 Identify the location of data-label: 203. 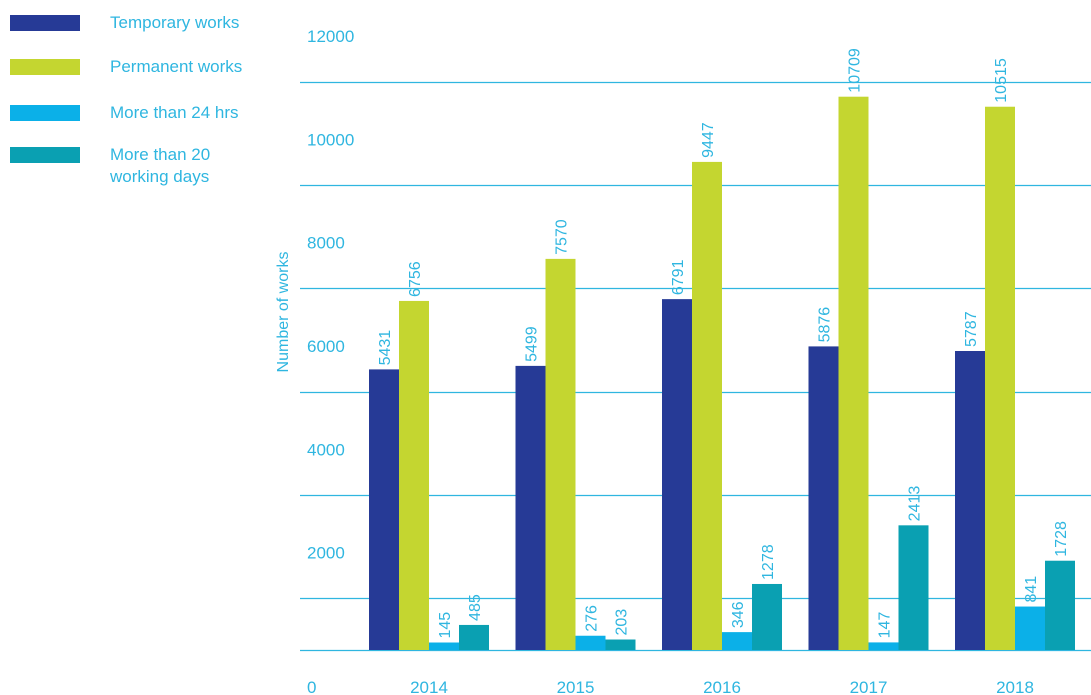
(622, 622).